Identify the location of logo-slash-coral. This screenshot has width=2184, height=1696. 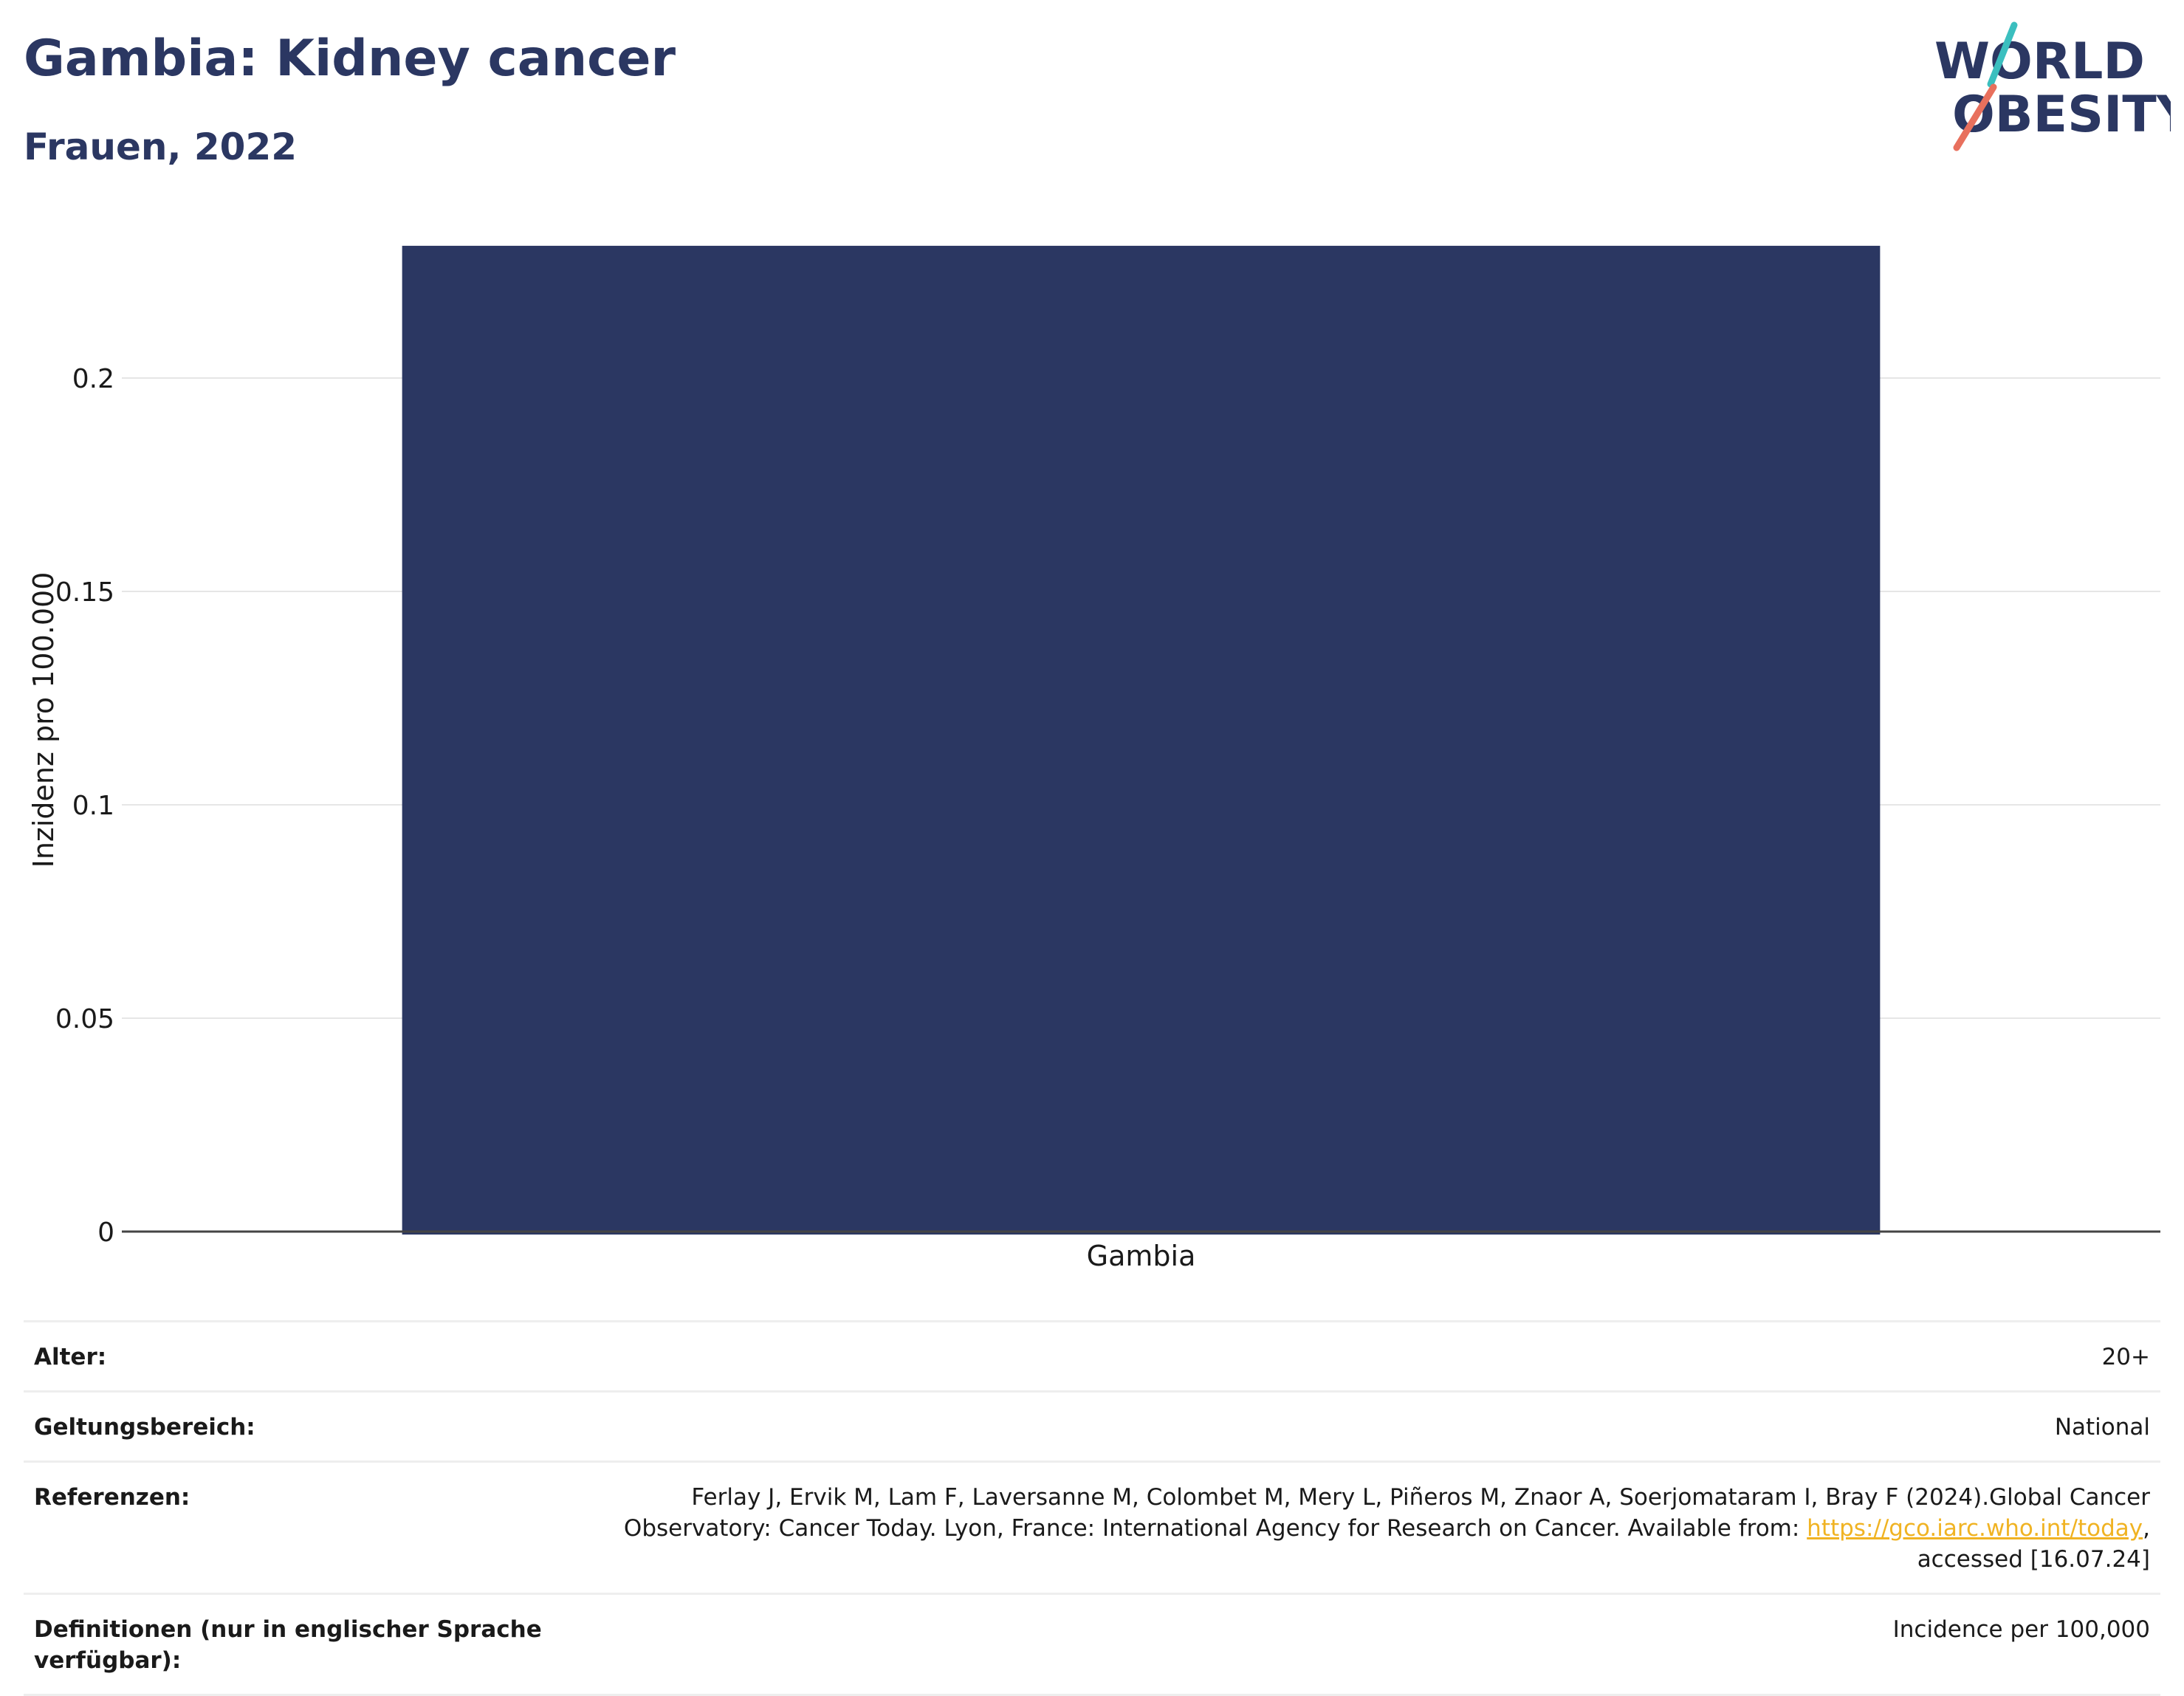
(1975, 117).